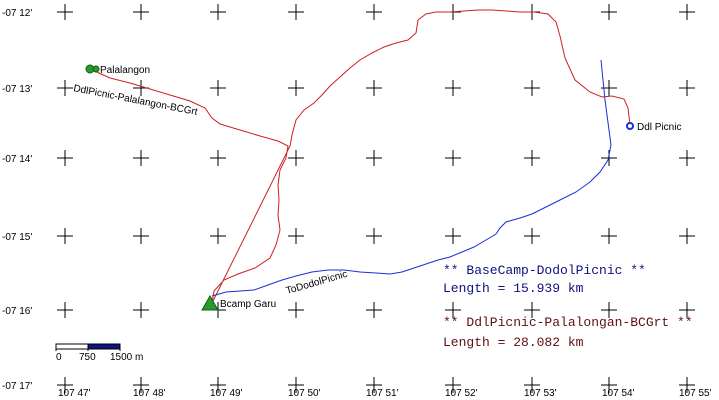 The image size is (719, 400). I want to click on ddl-picnic-label: Ddl Picnic, so click(659, 127).